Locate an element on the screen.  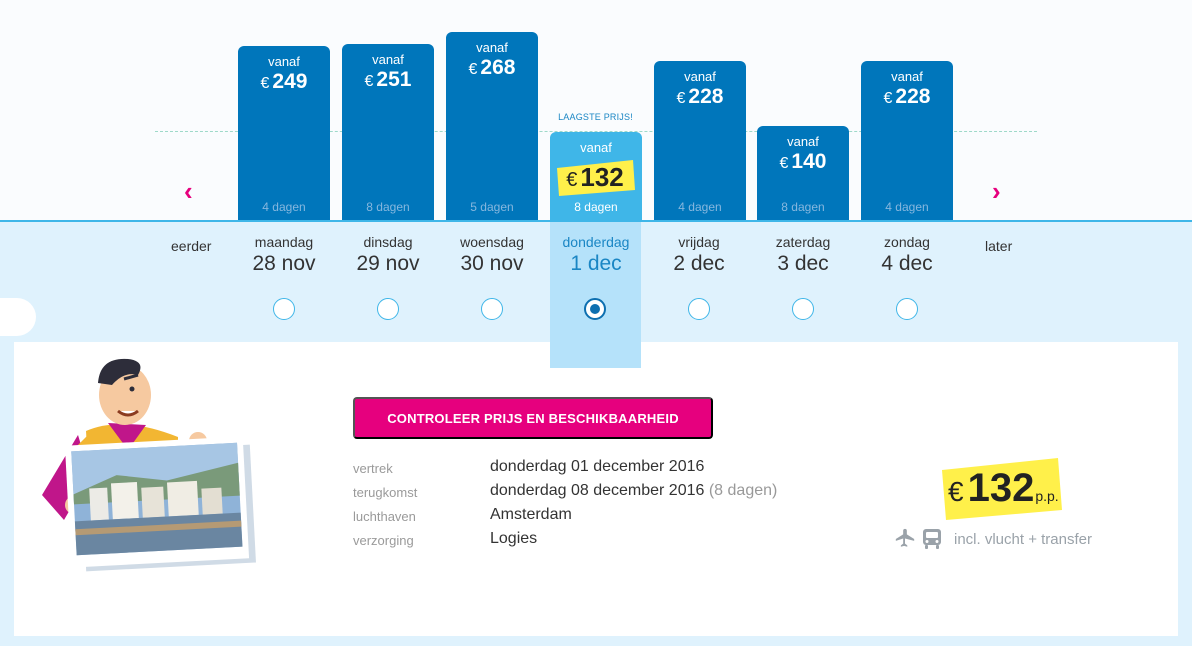
total-price-amount: 132 is located at coordinates (1001, 488).